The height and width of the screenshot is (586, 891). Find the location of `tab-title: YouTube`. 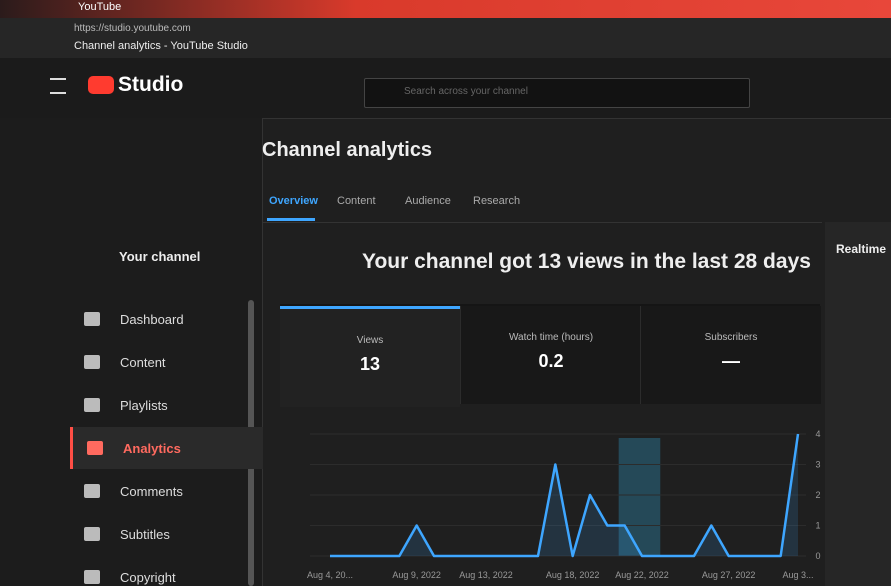

tab-title: YouTube is located at coordinates (100, 7).